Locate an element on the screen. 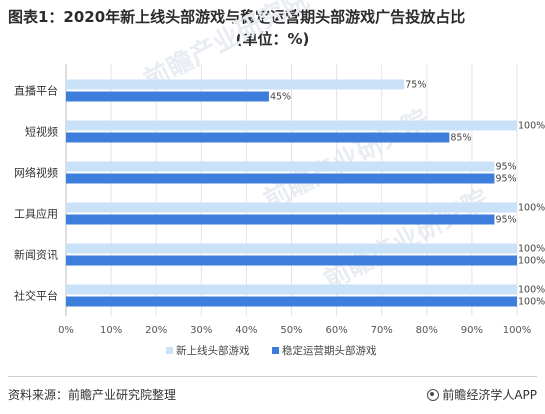  x-tick-label: 50% is located at coordinates (291, 330).